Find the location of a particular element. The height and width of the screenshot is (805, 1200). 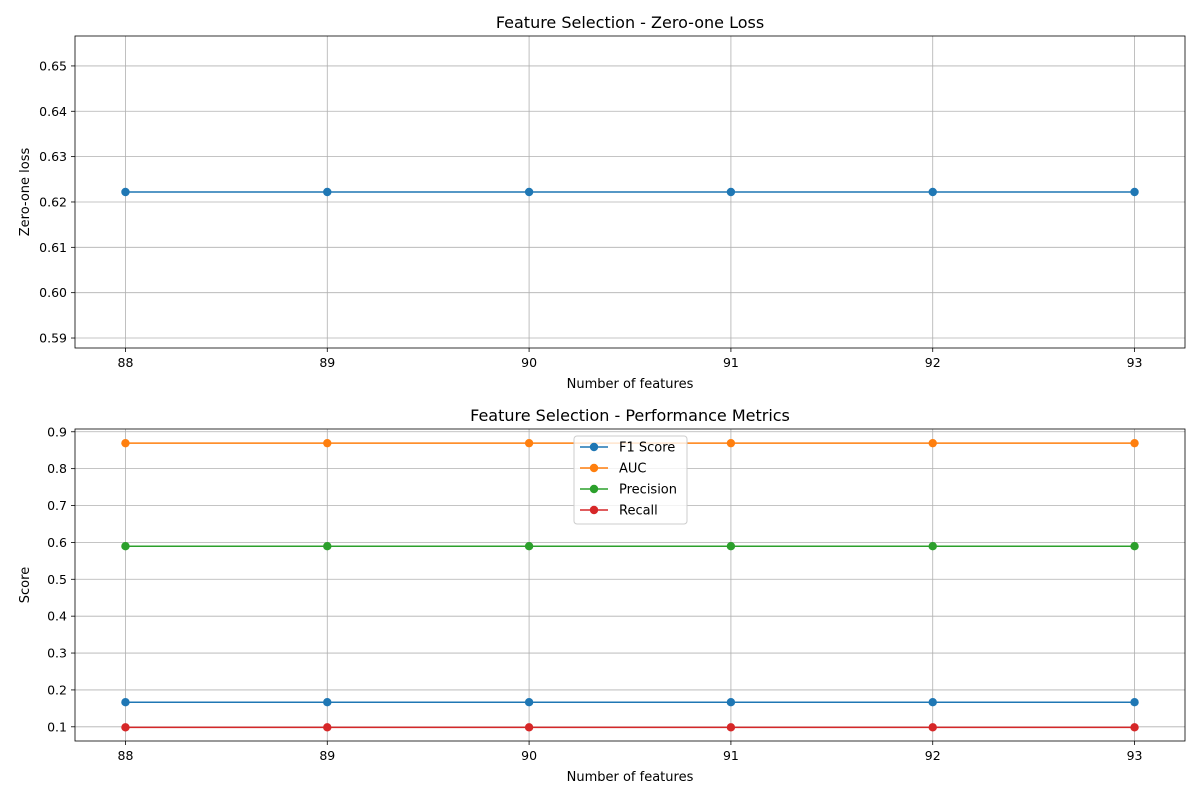

loss-xtick-label: 89 is located at coordinates (327, 362).